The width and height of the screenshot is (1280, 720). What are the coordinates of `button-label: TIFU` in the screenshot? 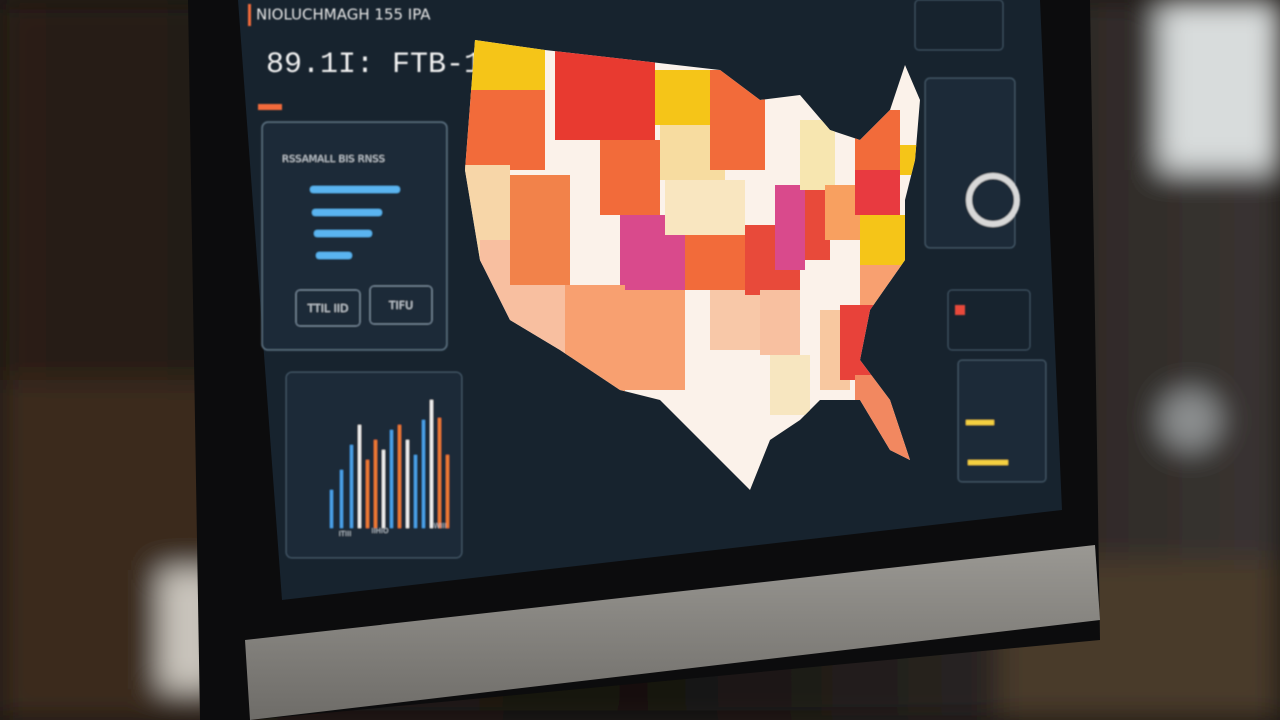 It's located at (400, 305).